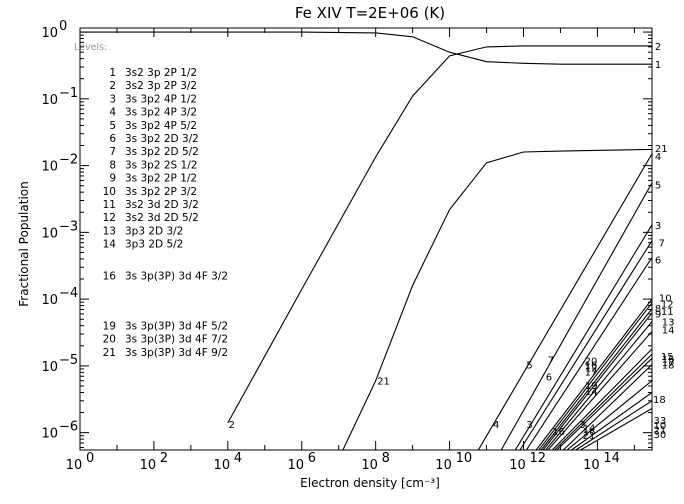  What do you see at coordinates (667, 312) in the screenshot?
I see `curve-label: 11` at bounding box center [667, 312].